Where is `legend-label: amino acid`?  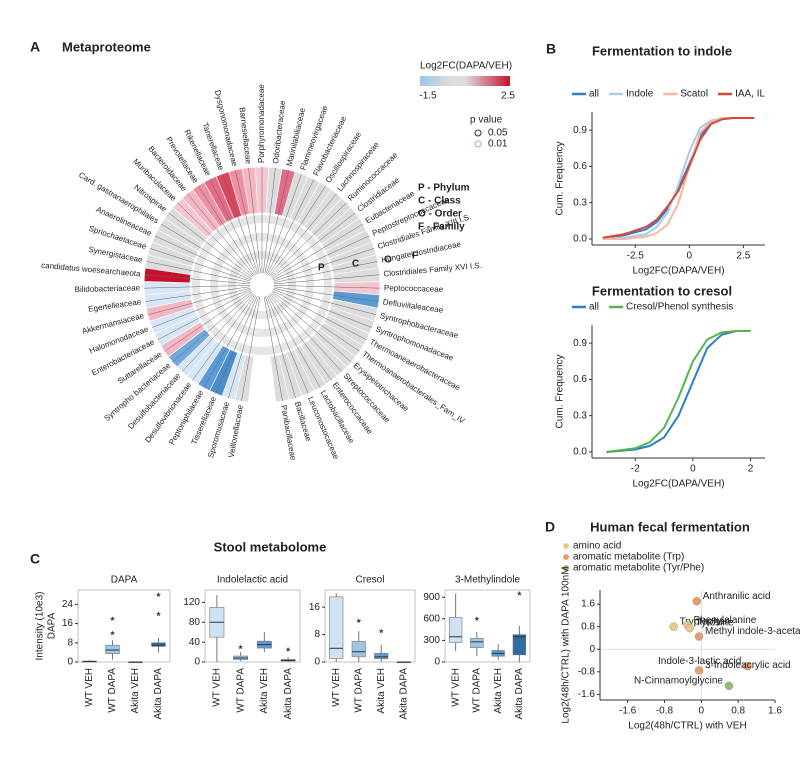 legend-label: amino acid is located at coordinates (597, 546).